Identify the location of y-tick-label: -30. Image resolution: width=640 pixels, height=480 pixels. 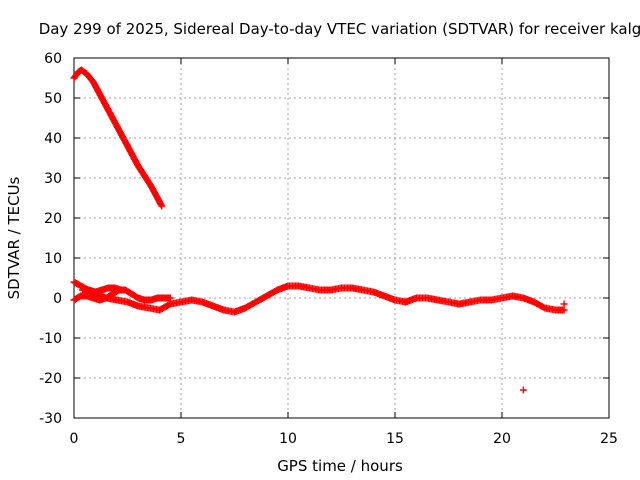
(50, 419).